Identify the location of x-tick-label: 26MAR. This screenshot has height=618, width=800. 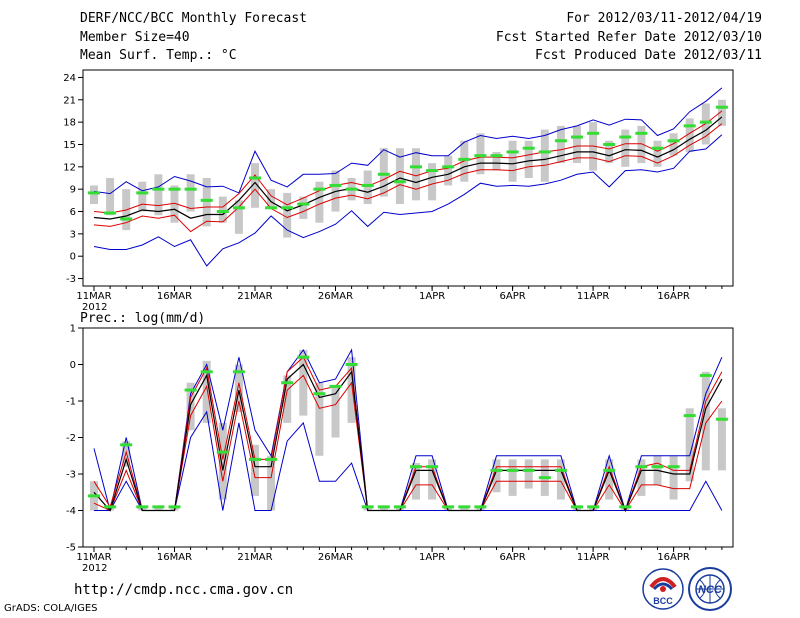
(335, 296).